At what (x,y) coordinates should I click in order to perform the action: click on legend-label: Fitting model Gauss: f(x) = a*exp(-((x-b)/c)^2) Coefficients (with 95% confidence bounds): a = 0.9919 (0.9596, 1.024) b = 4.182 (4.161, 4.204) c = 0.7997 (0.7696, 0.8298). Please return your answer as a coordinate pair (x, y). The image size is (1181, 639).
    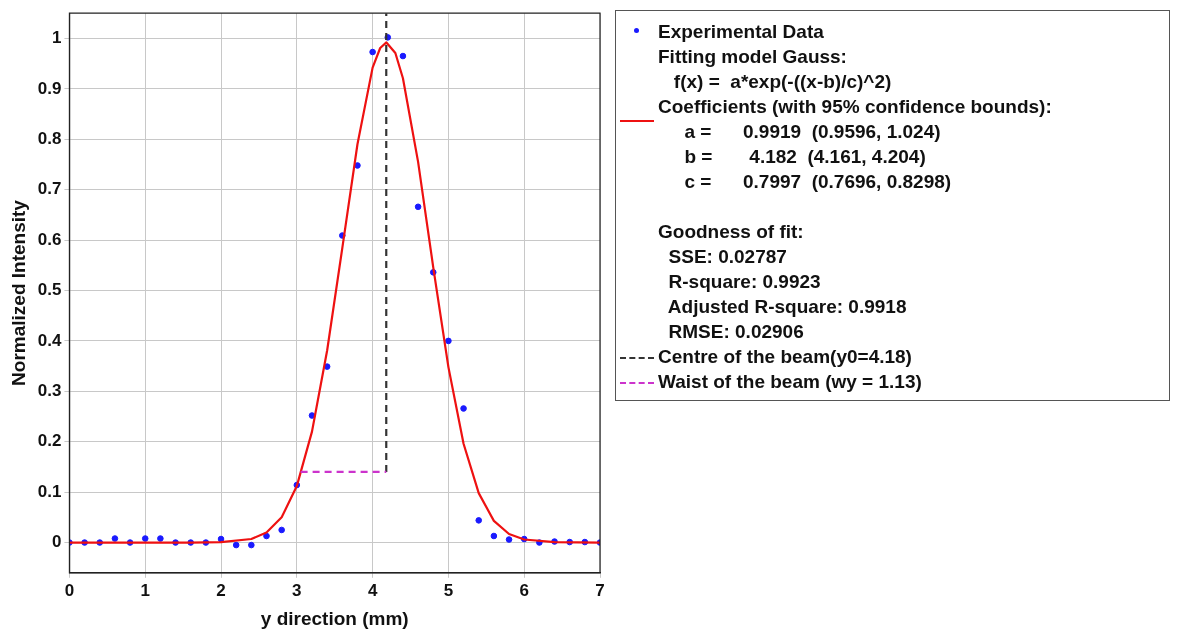
    Looking at the image, I should click on (855, 119).